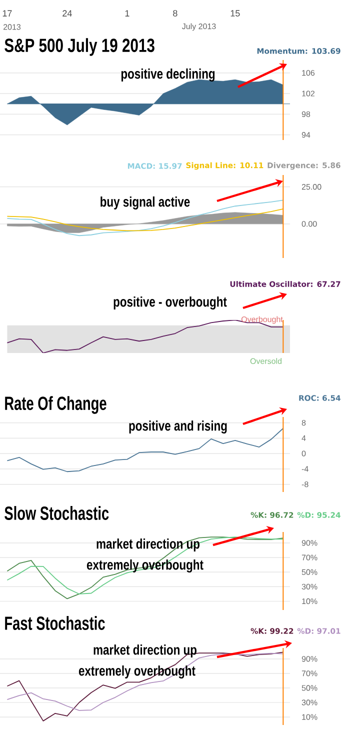 The width and height of the screenshot is (345, 738). I want to click on y-tick-label: 0, so click(304, 453).